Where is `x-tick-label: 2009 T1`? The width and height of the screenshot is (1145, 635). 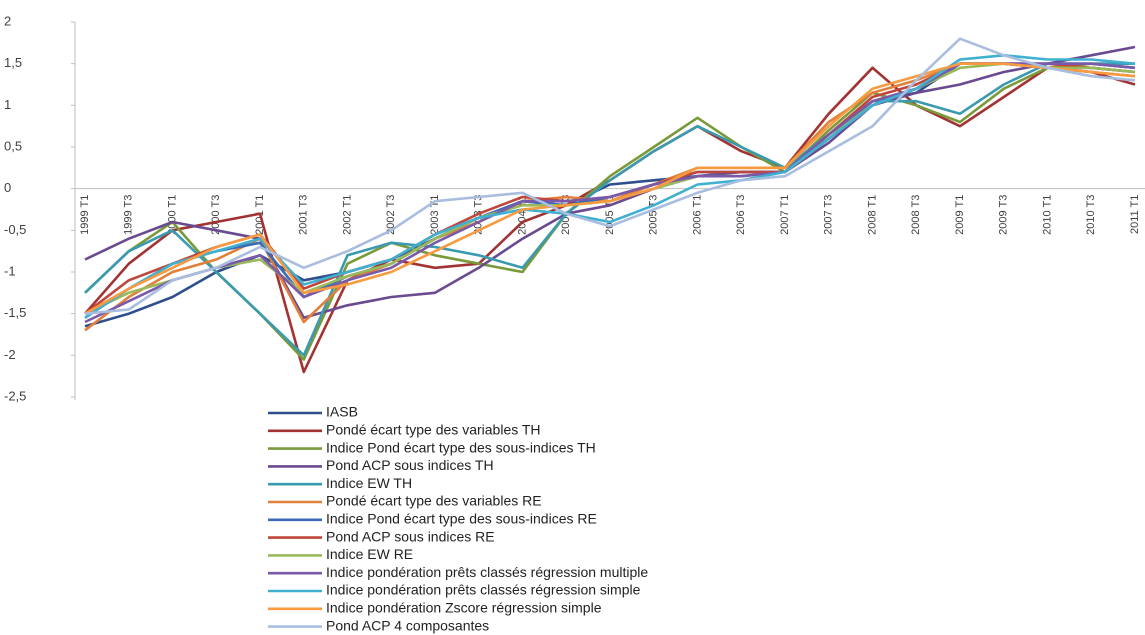 x-tick-label: 2009 T1 is located at coordinates (960, 215).